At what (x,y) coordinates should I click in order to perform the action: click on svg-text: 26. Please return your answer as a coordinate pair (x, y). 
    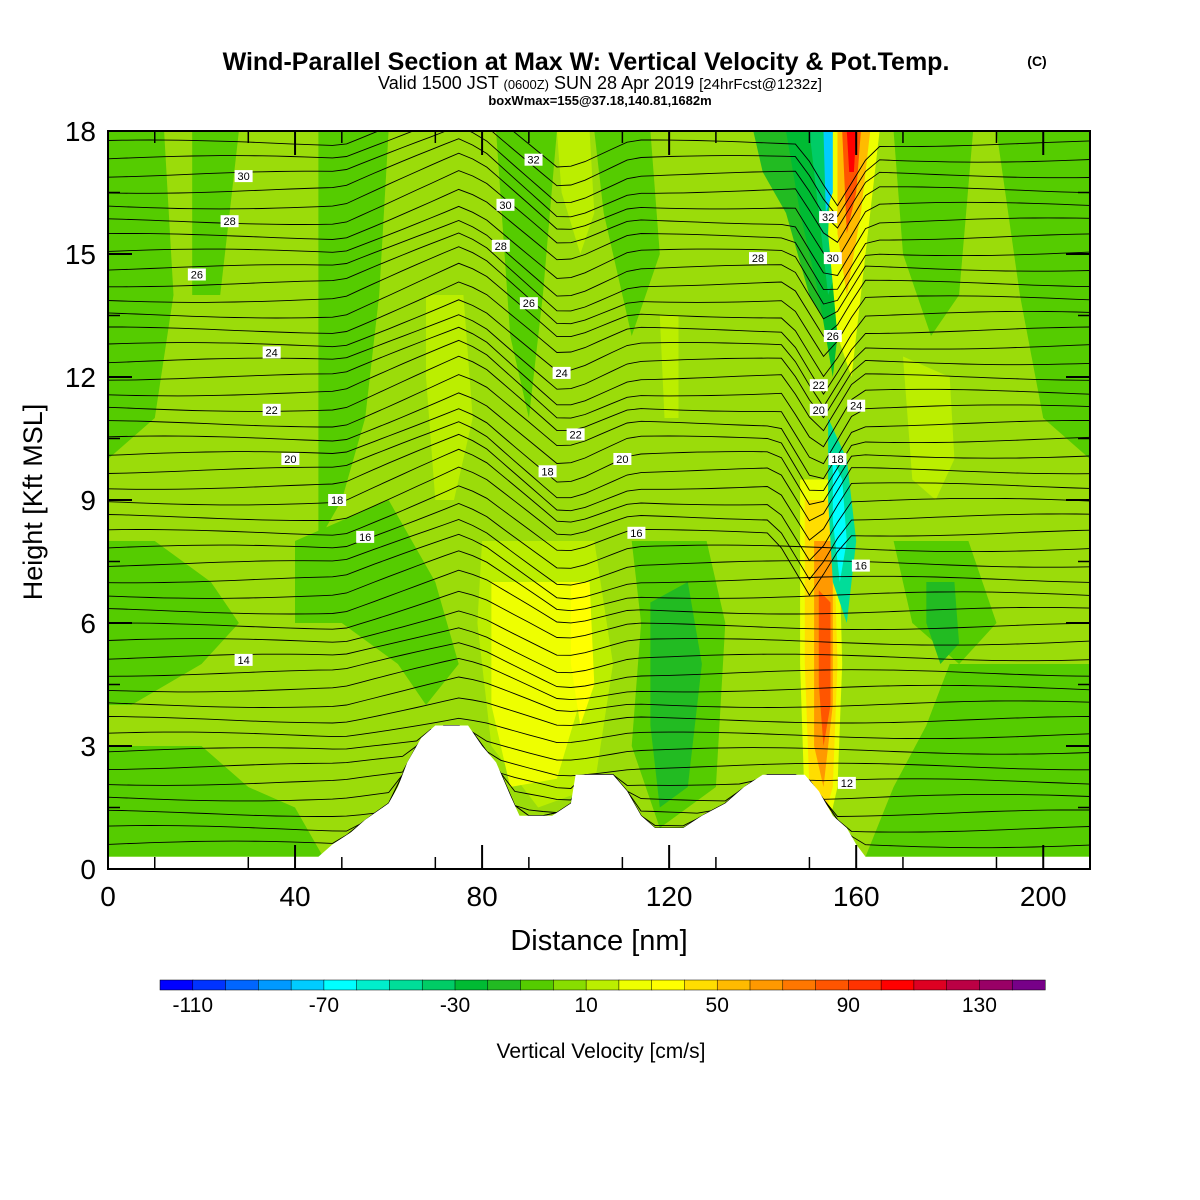
    Looking at the image, I should click on (833, 337).